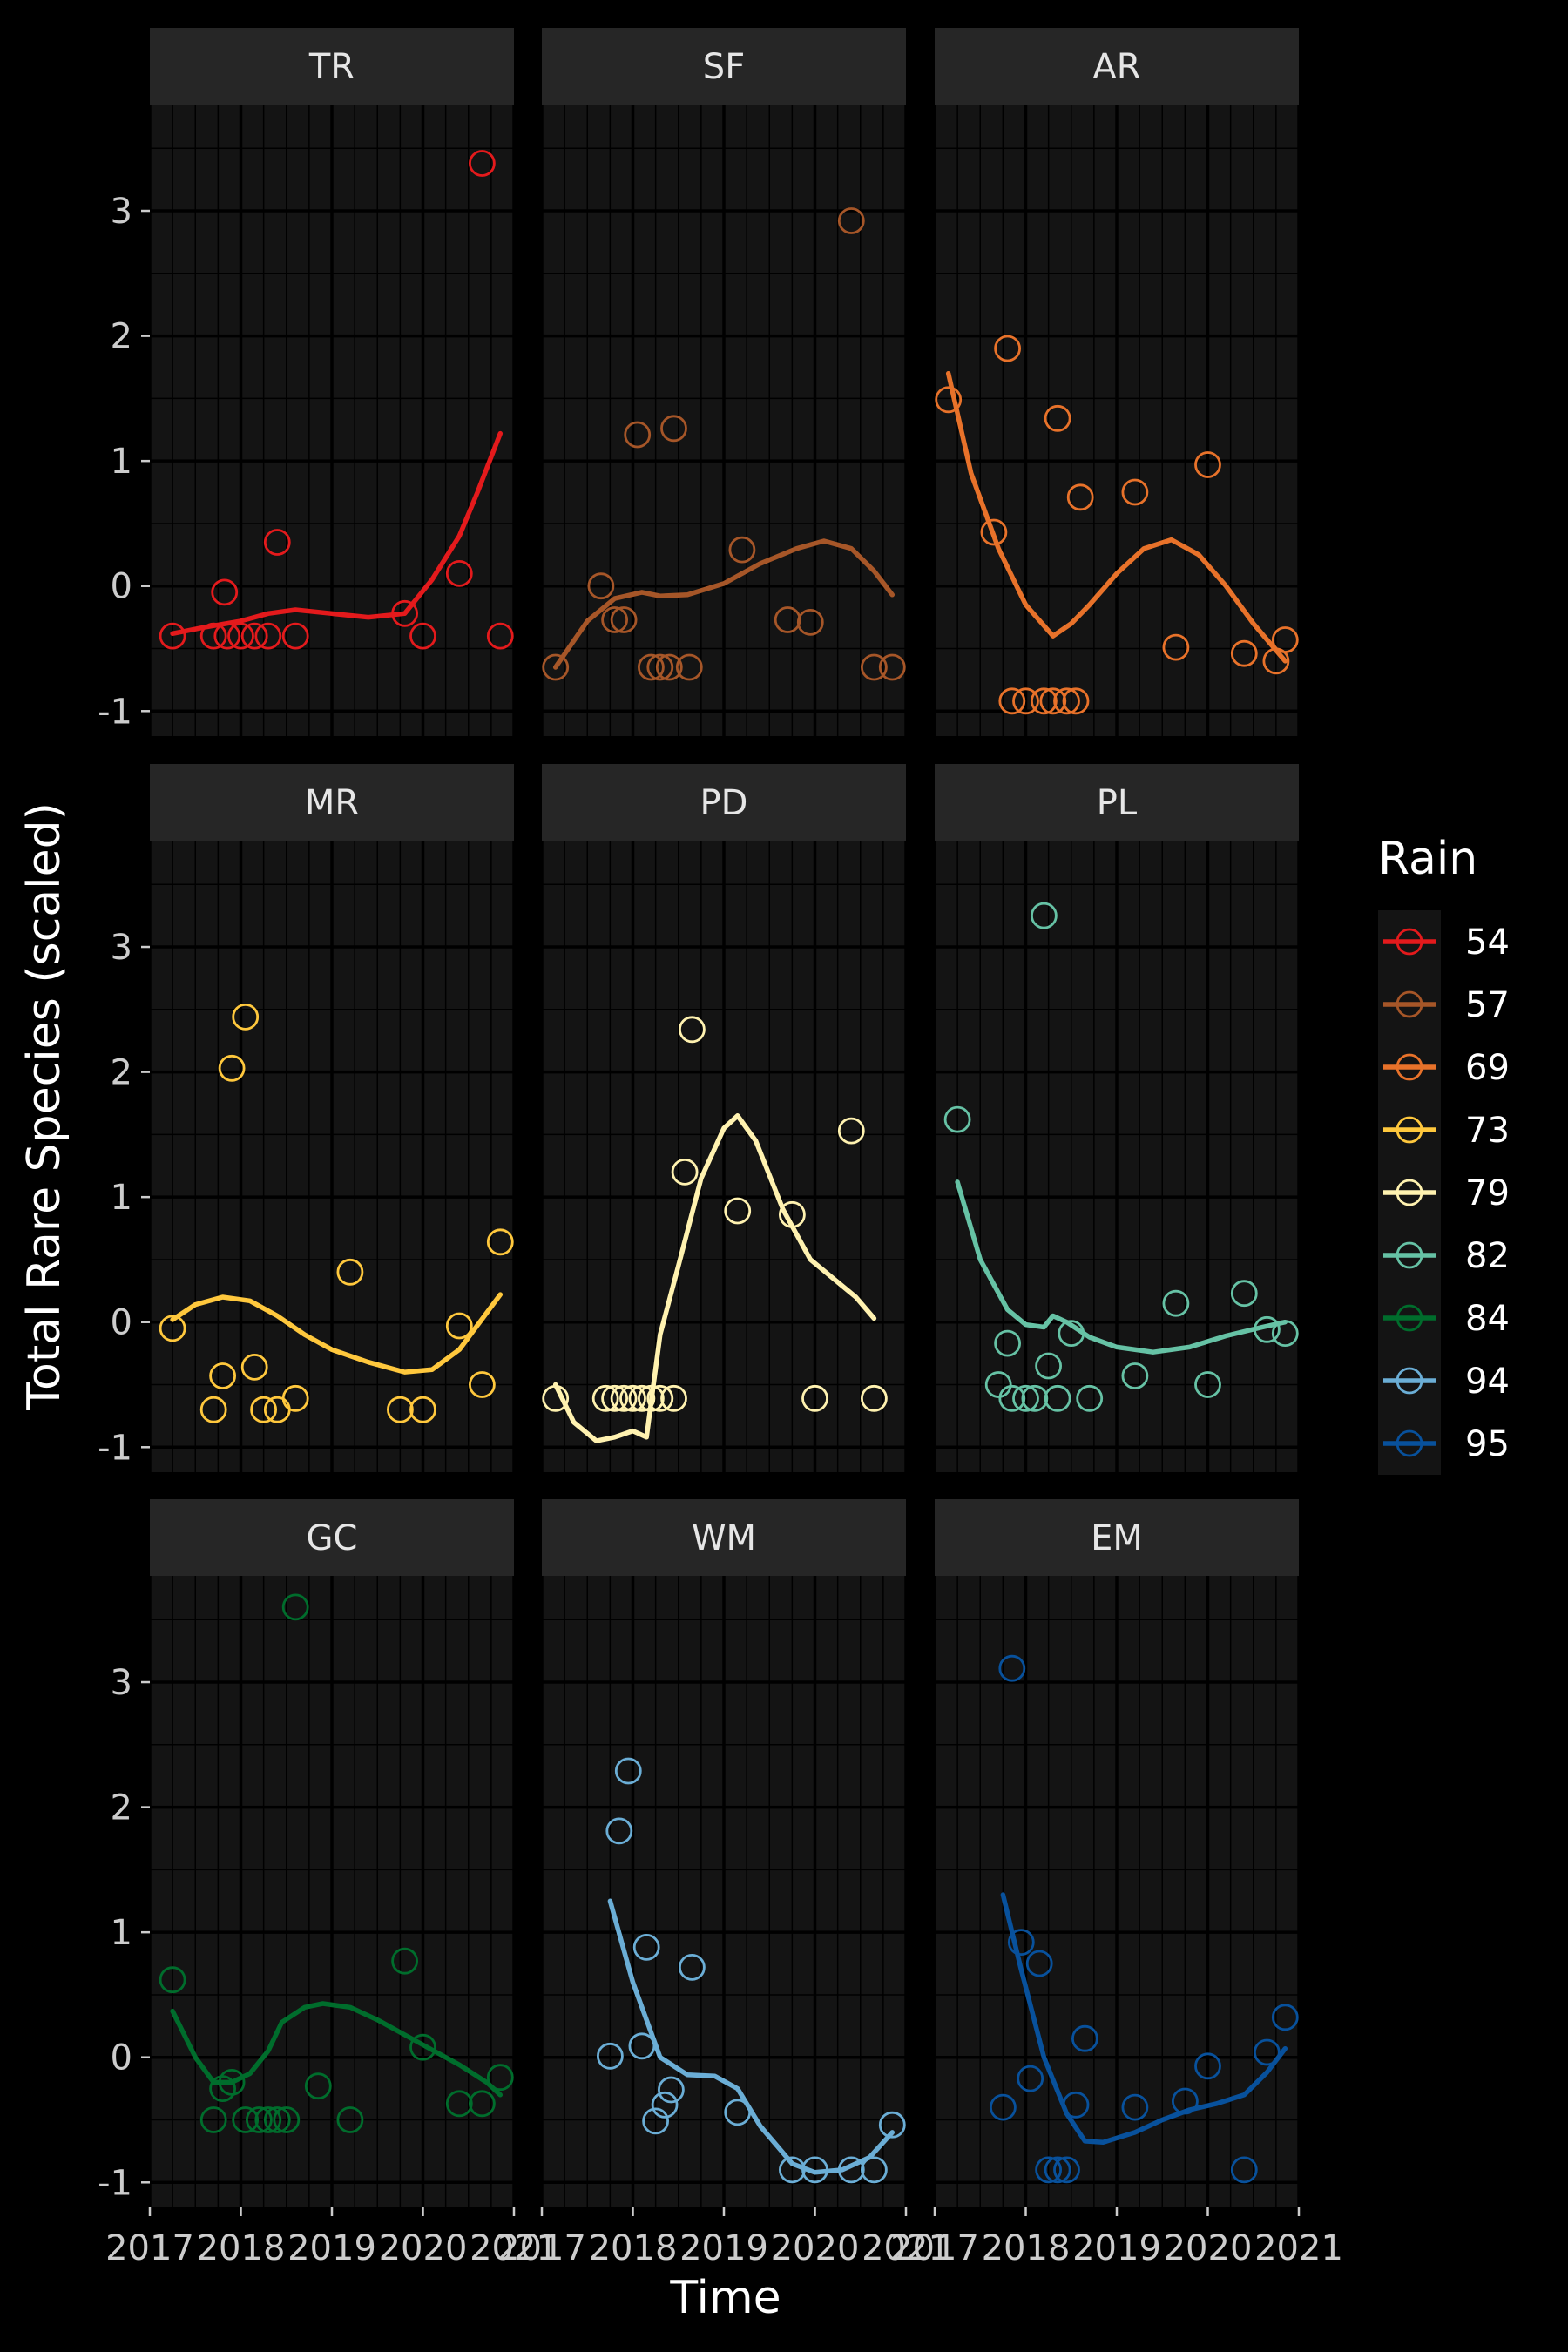  I want to click on facet-strip-label: WM, so click(724, 1538).